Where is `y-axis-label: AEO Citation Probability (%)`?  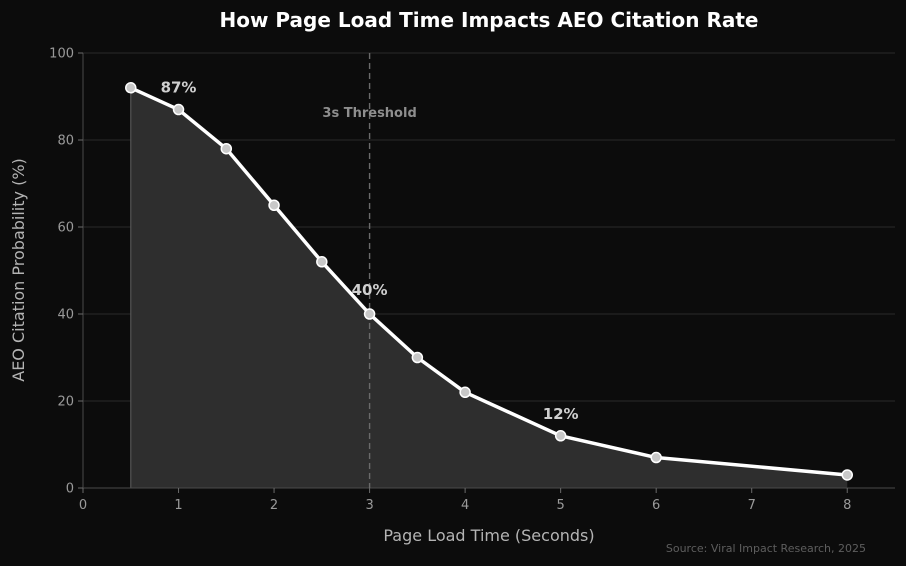
y-axis-label: AEO Citation Probability (%) is located at coordinates (18, 270).